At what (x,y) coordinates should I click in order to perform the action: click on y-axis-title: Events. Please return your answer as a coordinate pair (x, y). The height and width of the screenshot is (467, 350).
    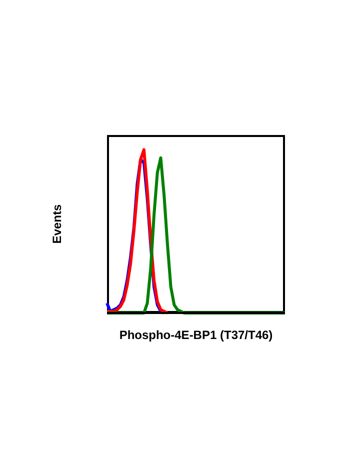
    Looking at the image, I should click on (57, 224).